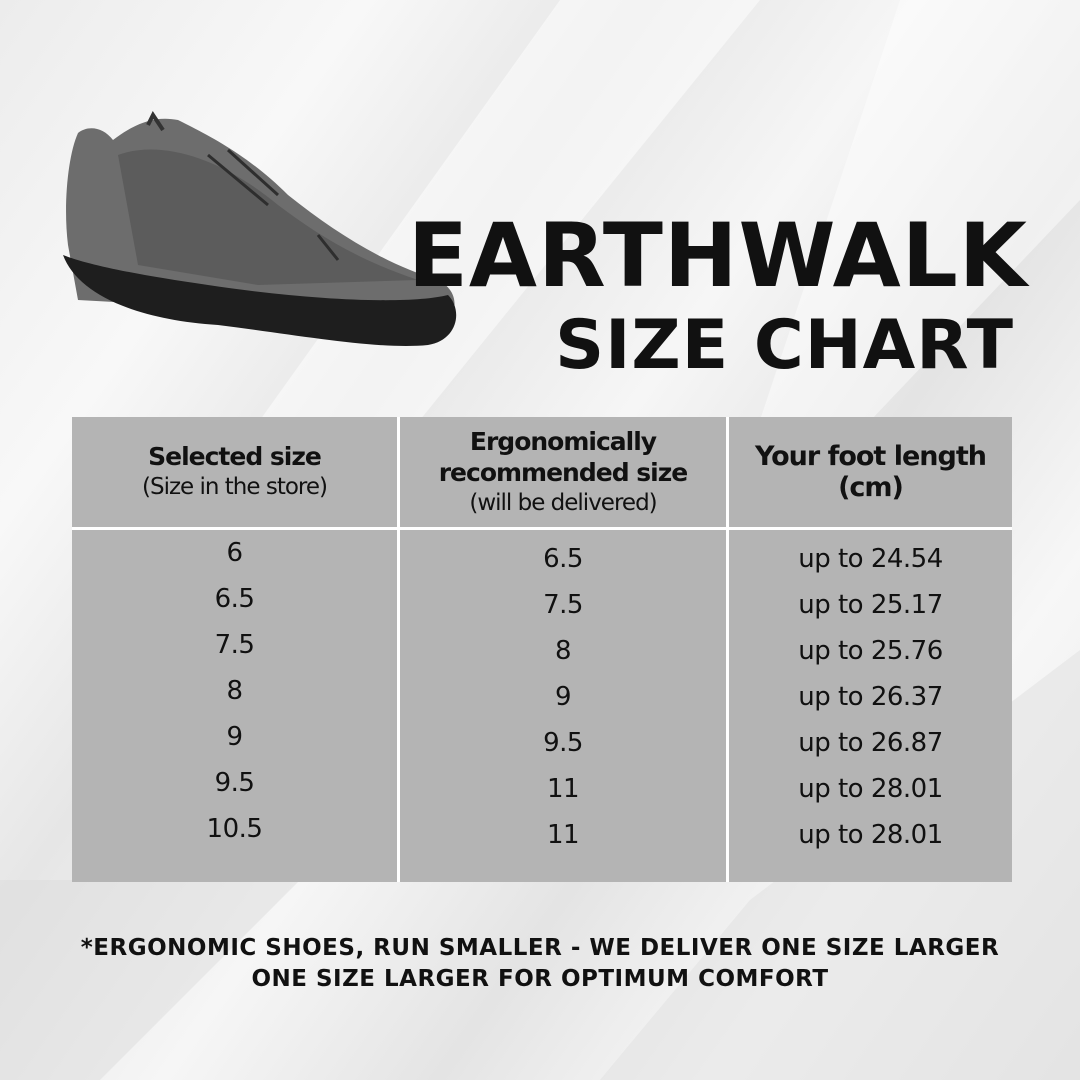  What do you see at coordinates (870, 651) in the screenshot?
I see `table-cell: up to 25.76` at bounding box center [870, 651].